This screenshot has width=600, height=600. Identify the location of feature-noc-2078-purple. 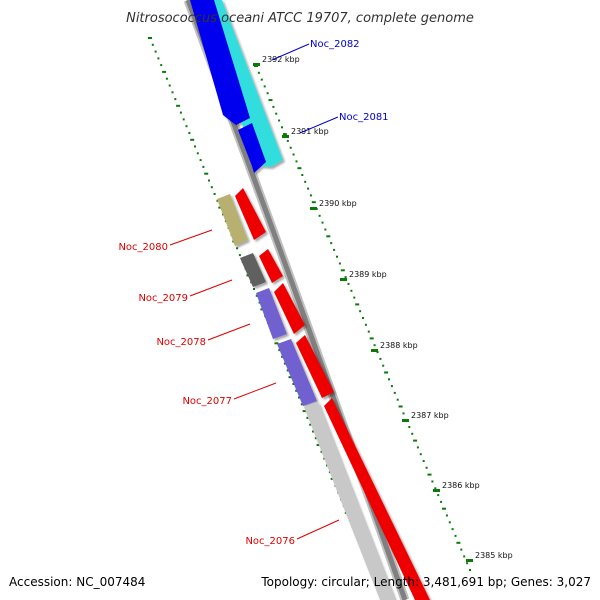
(271, 313).